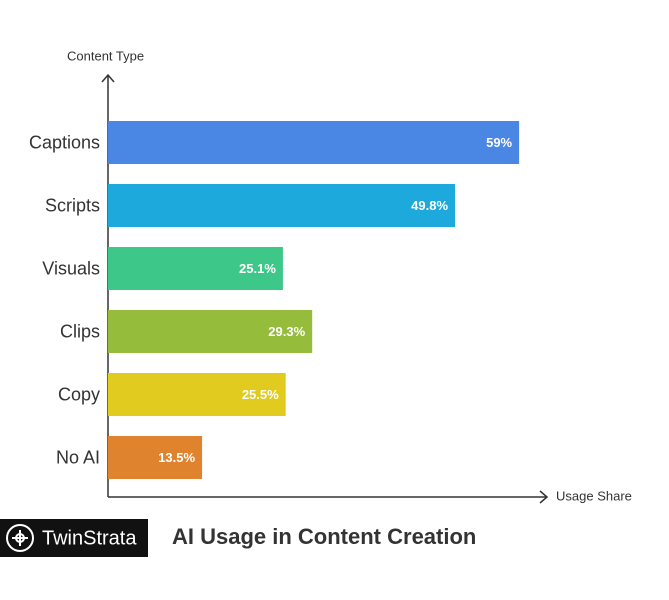 The height and width of the screenshot is (600, 669). I want to click on value-label: 25.5%, so click(260, 394).